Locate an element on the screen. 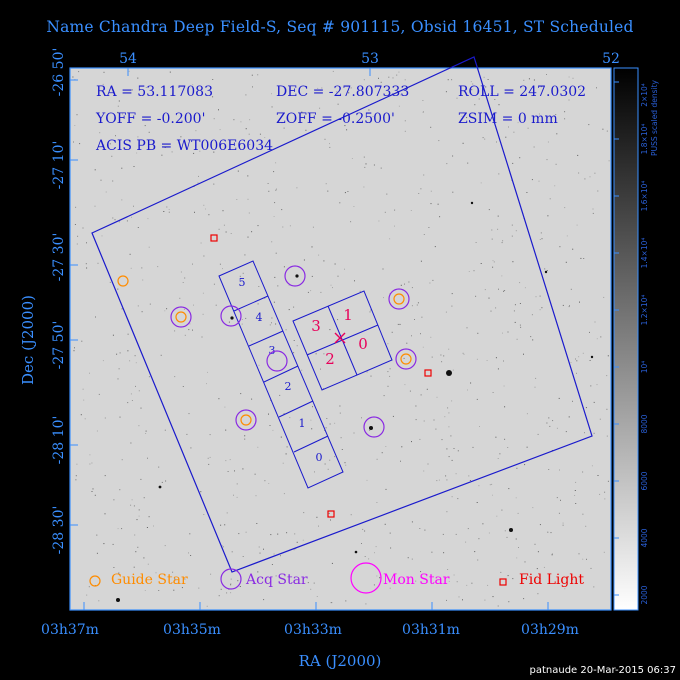  acq-star-marker is located at coordinates (295, 276).